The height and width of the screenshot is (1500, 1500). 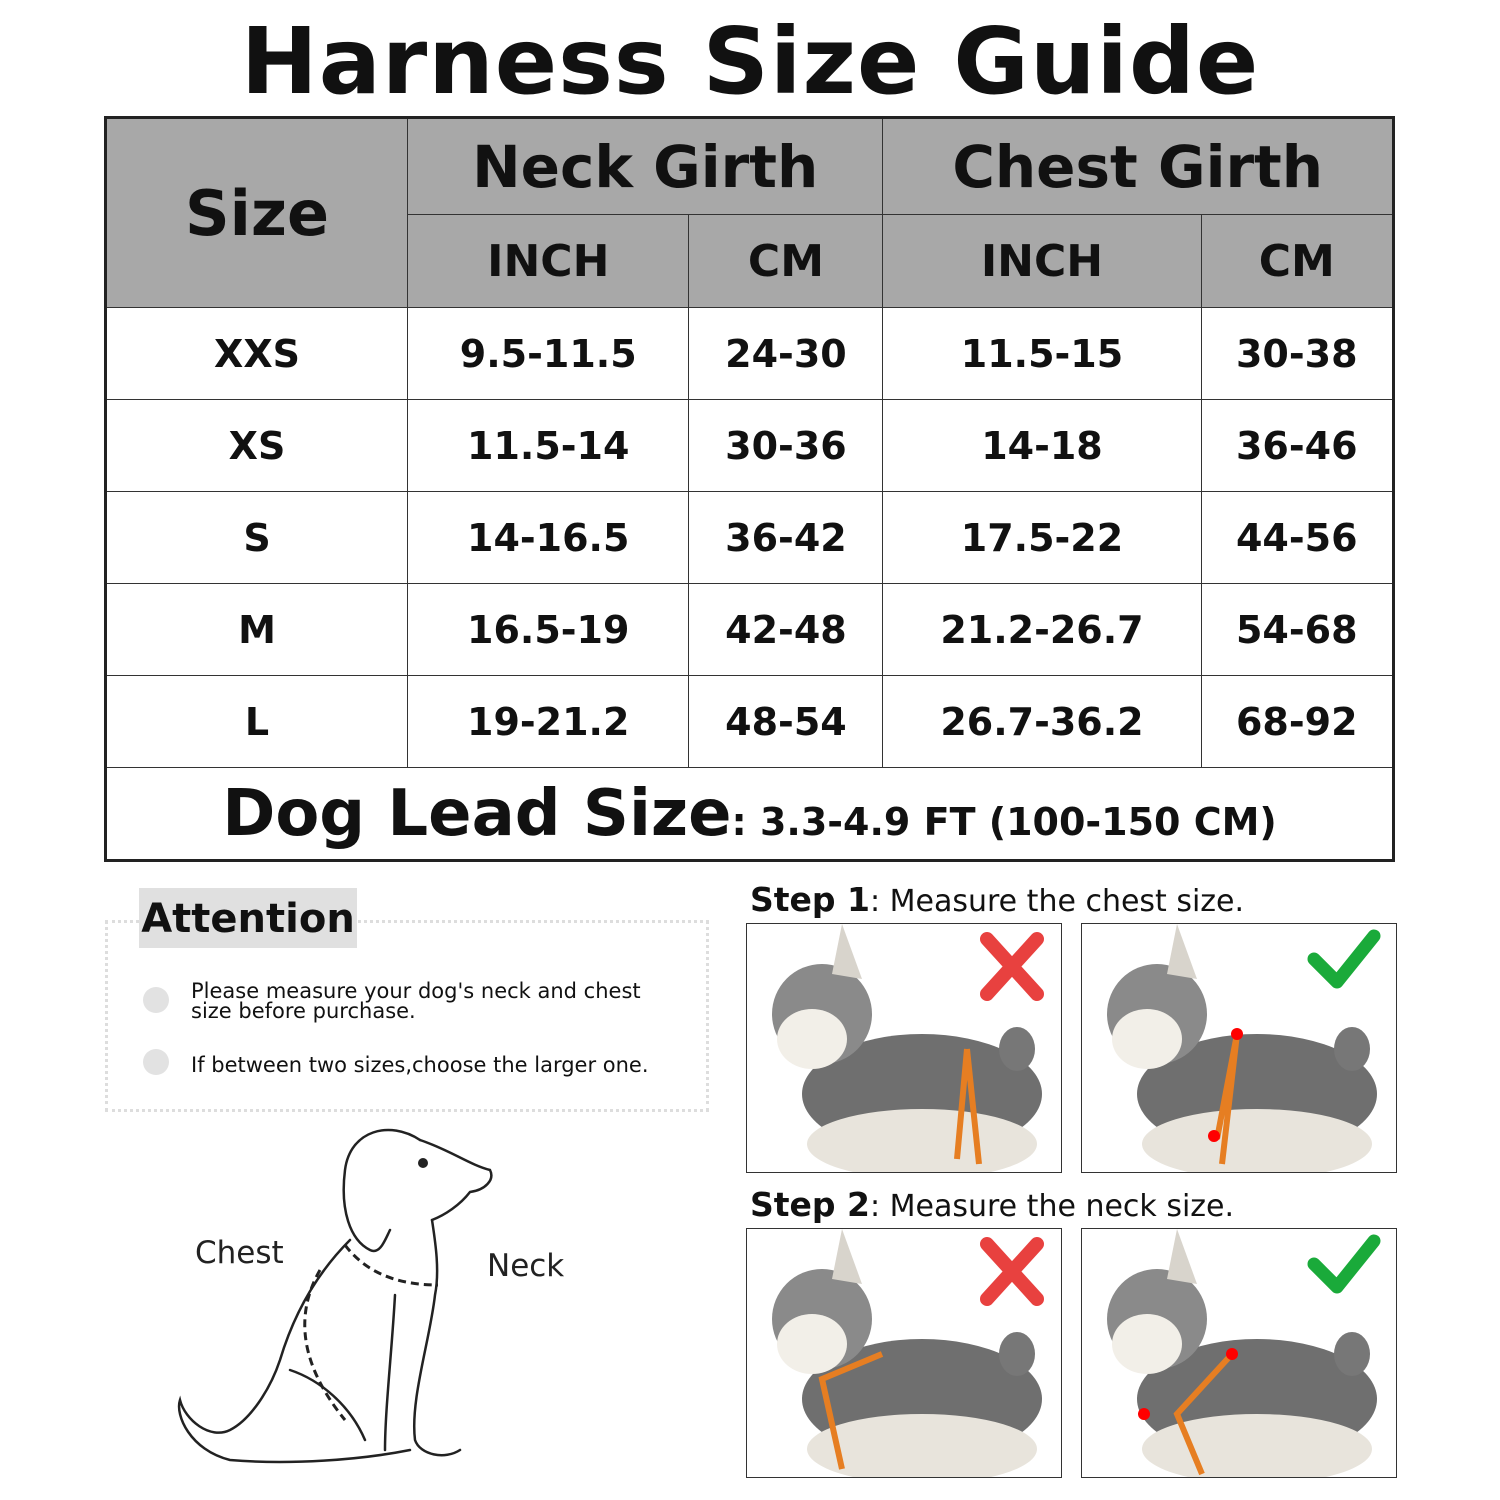 I want to click on cell-size: XS, so click(x=256, y=445).